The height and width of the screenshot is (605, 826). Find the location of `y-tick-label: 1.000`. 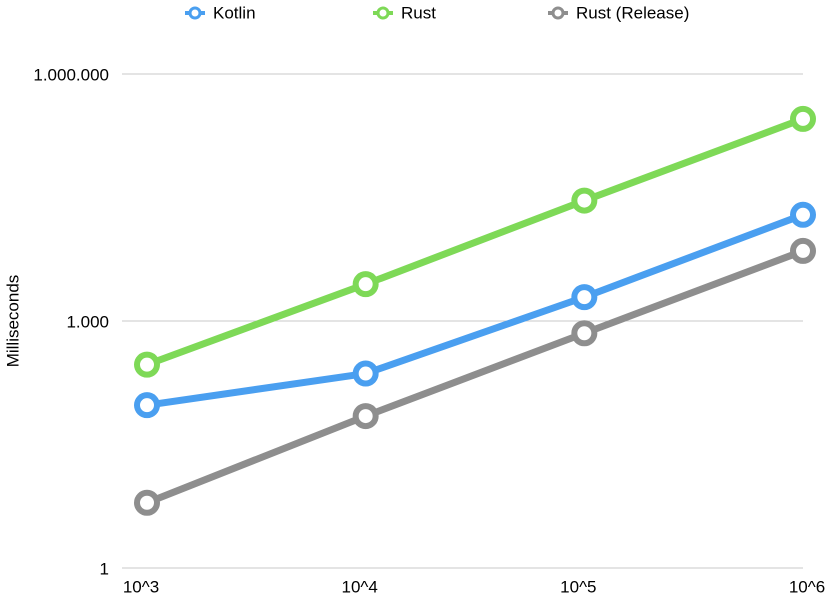

y-tick-label: 1.000 is located at coordinates (87, 321).